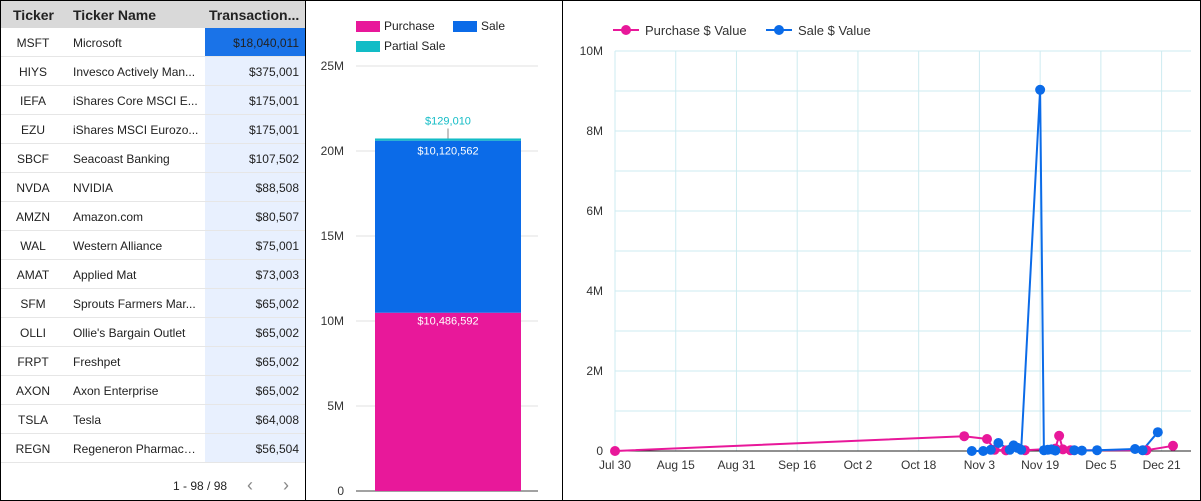  Describe the element at coordinates (255, 419) in the screenshot. I see `cell-transaction-amount: $64,008` at that location.